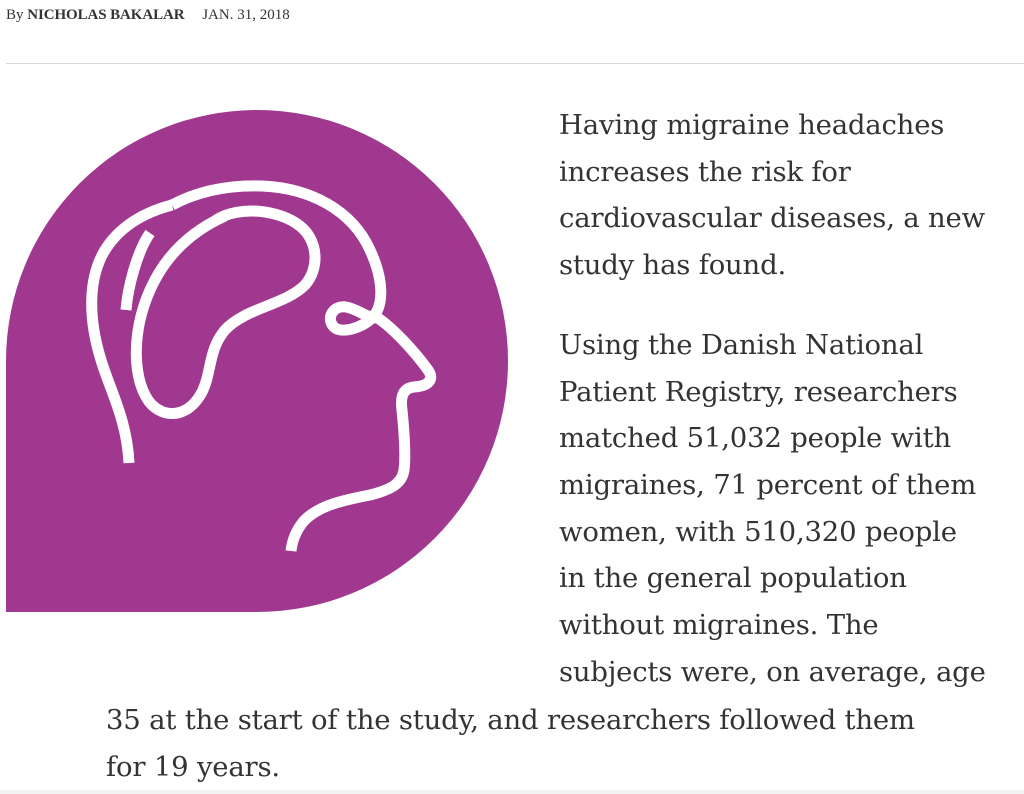 This screenshot has height=794, width=1024. I want to click on text-line: Having migraine headaches, so click(752, 125).